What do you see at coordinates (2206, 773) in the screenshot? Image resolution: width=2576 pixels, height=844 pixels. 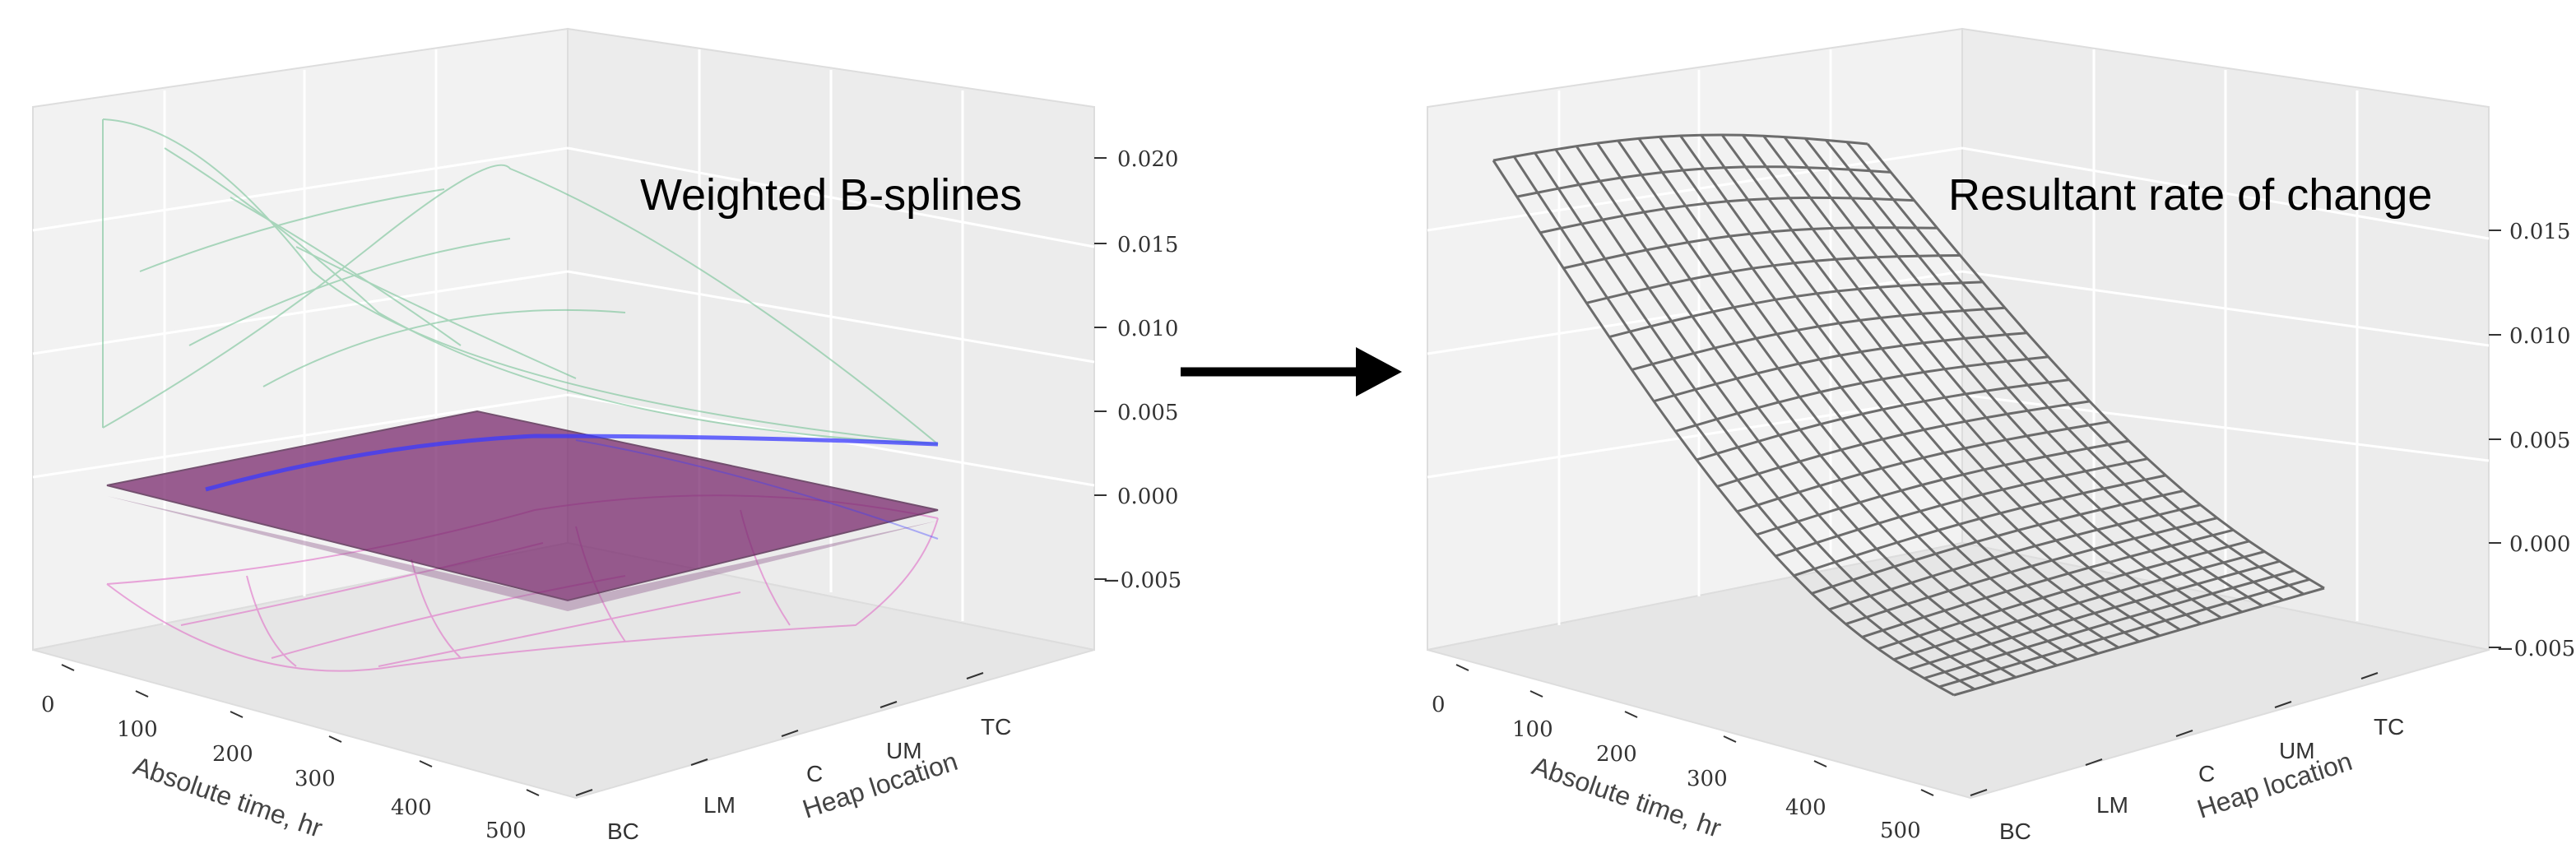 I see `right-heap-tick: C` at bounding box center [2206, 773].